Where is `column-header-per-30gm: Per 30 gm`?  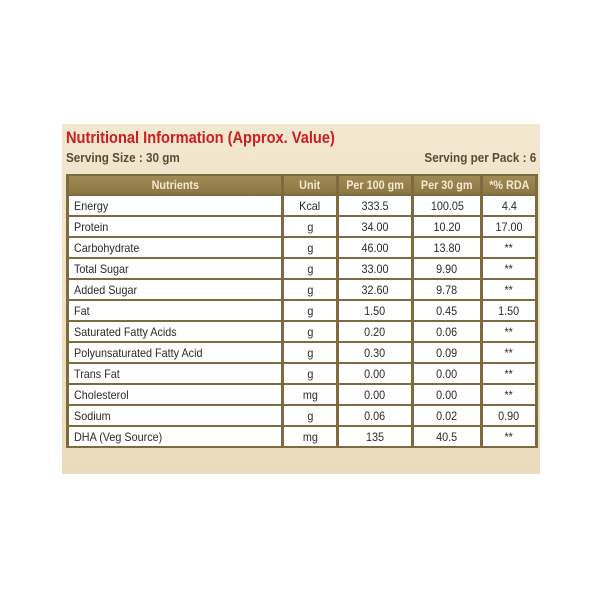 column-header-per-30gm: Per 30 gm is located at coordinates (447, 185).